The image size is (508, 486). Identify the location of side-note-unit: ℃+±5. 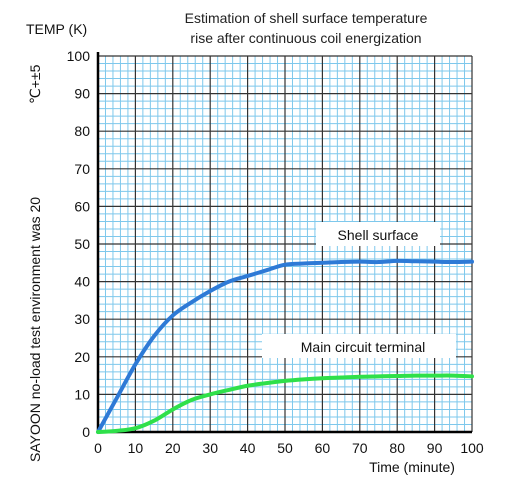
(35, 84).